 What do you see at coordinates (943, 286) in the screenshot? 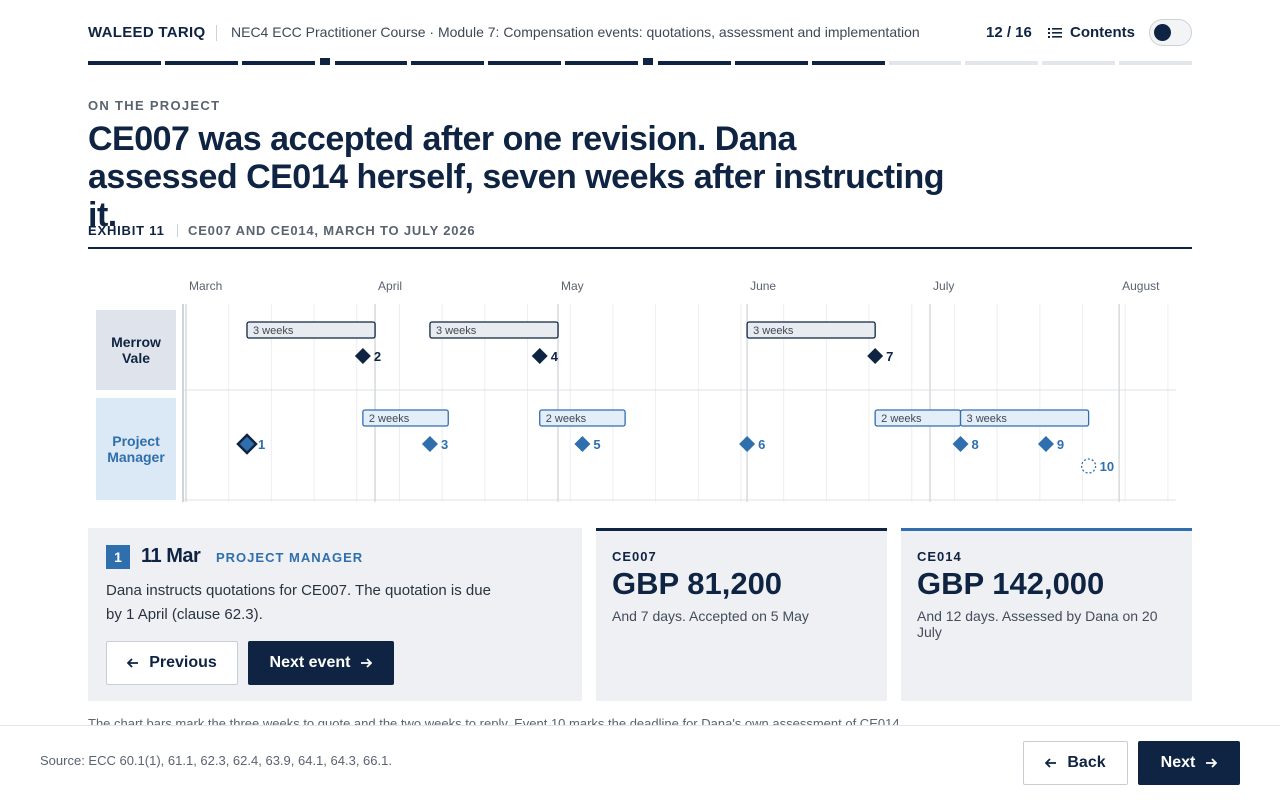
I see `month-label: July` at bounding box center [943, 286].